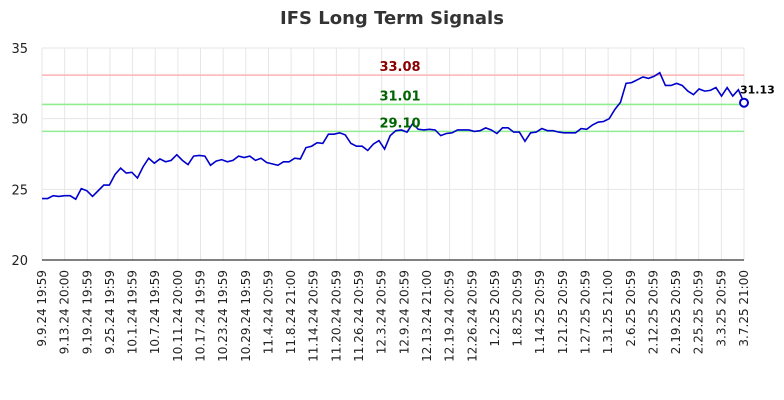 The width and height of the screenshot is (784, 400). I want to click on y-tick-label: 25, so click(19, 190).